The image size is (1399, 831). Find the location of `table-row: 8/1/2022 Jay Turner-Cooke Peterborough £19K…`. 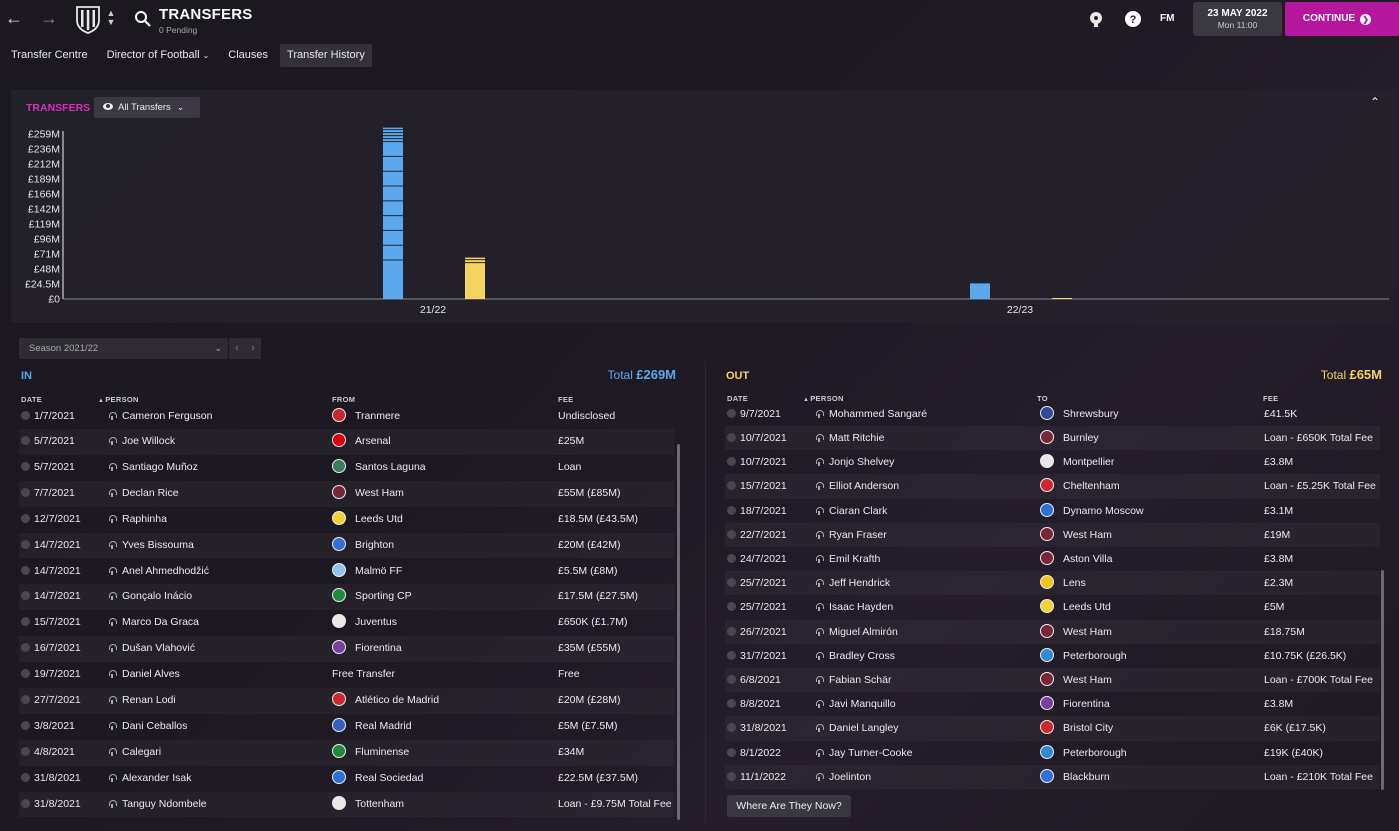

table-row: 8/1/2022 Jay Turner-Cooke Peterborough £19K… is located at coordinates (1052, 753).